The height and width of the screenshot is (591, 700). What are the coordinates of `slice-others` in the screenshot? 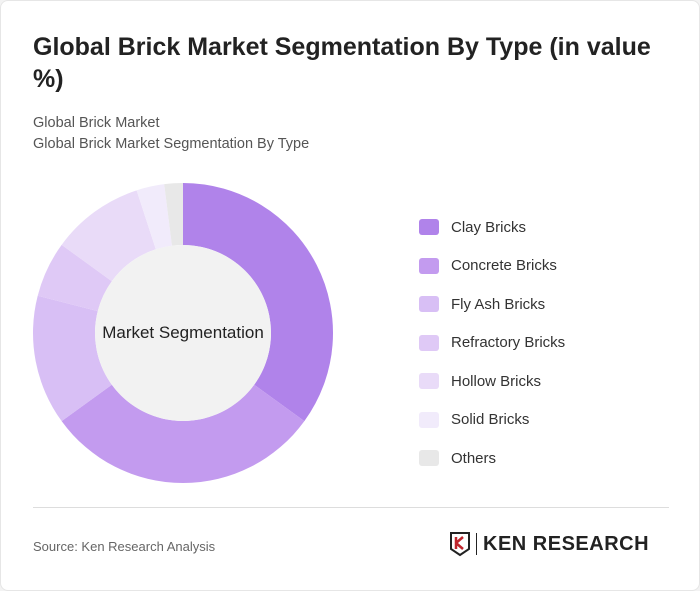 It's located at (173, 214).